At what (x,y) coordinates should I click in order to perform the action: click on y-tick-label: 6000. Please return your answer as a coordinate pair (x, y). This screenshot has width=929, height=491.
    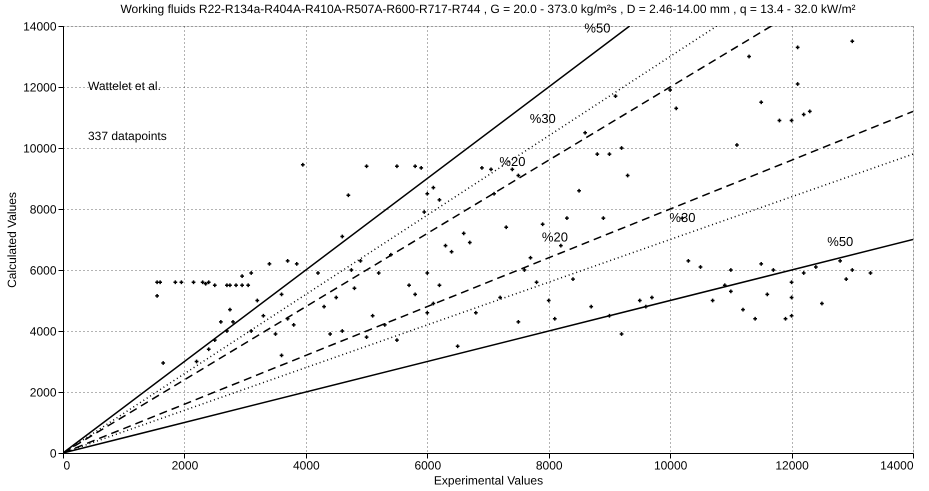
    Looking at the image, I should click on (43, 271).